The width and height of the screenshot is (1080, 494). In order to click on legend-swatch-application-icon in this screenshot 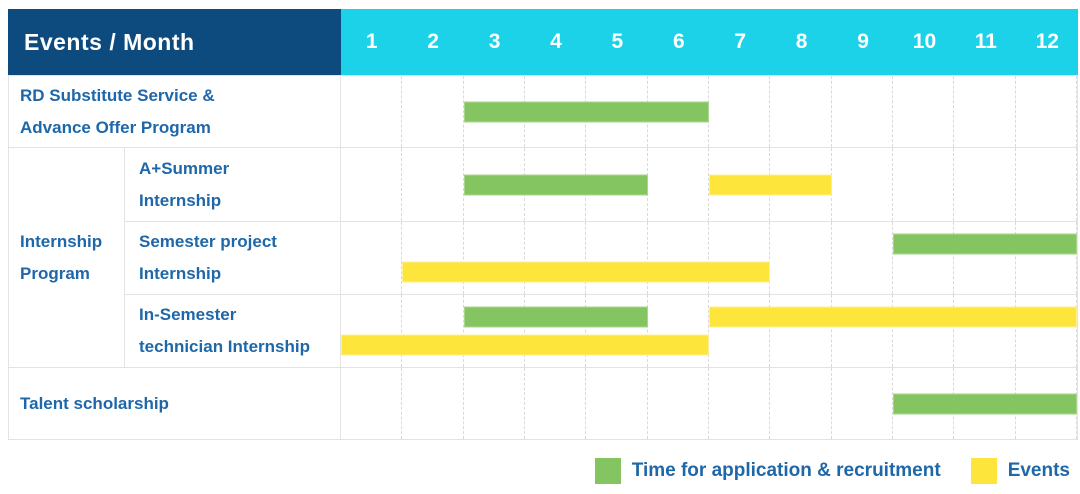, I will do `click(607, 471)`.